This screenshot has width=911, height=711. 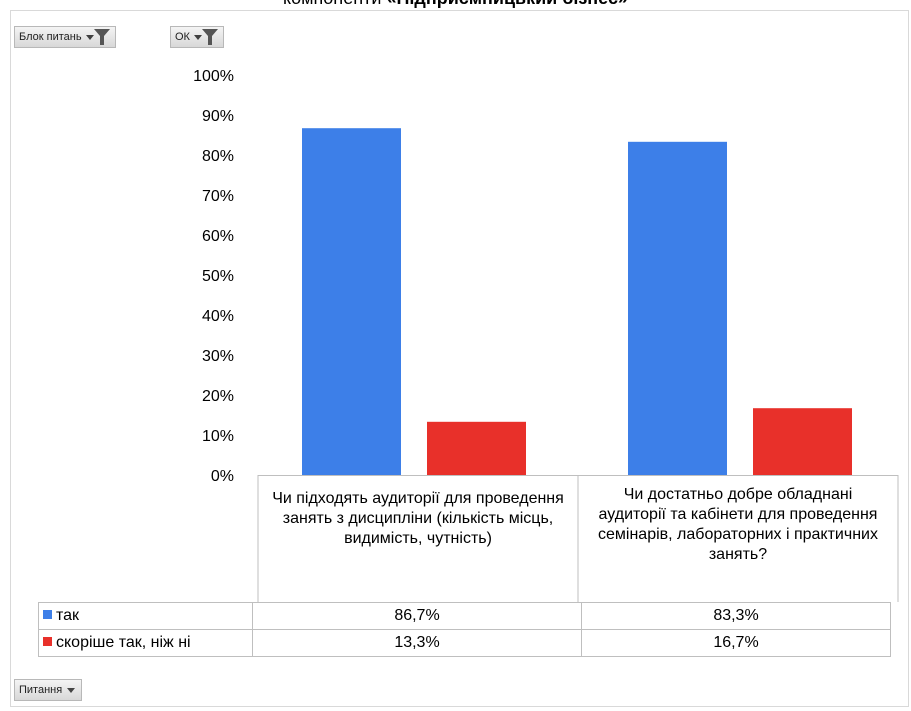 I want to click on block-filter-label: Блок питань, so click(x=50, y=37).